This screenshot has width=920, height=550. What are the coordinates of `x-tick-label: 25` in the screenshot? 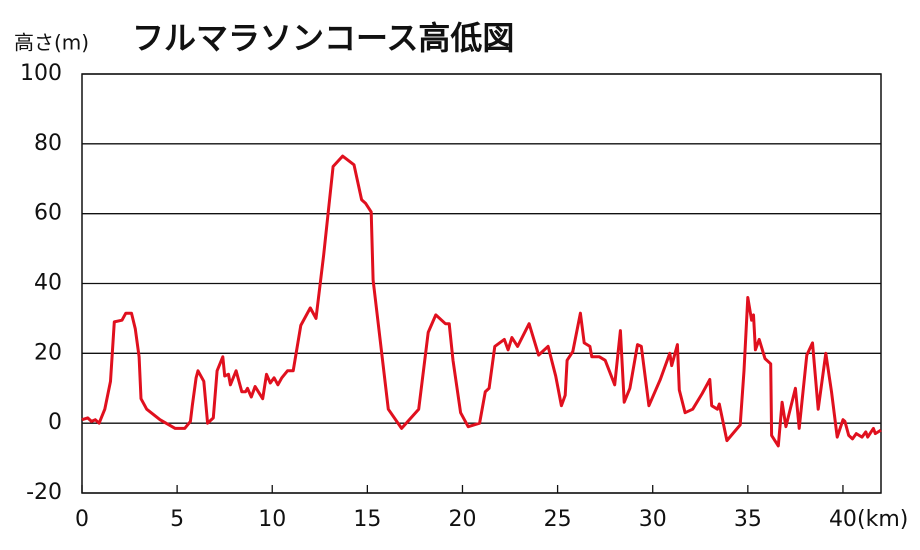 It's located at (558, 519).